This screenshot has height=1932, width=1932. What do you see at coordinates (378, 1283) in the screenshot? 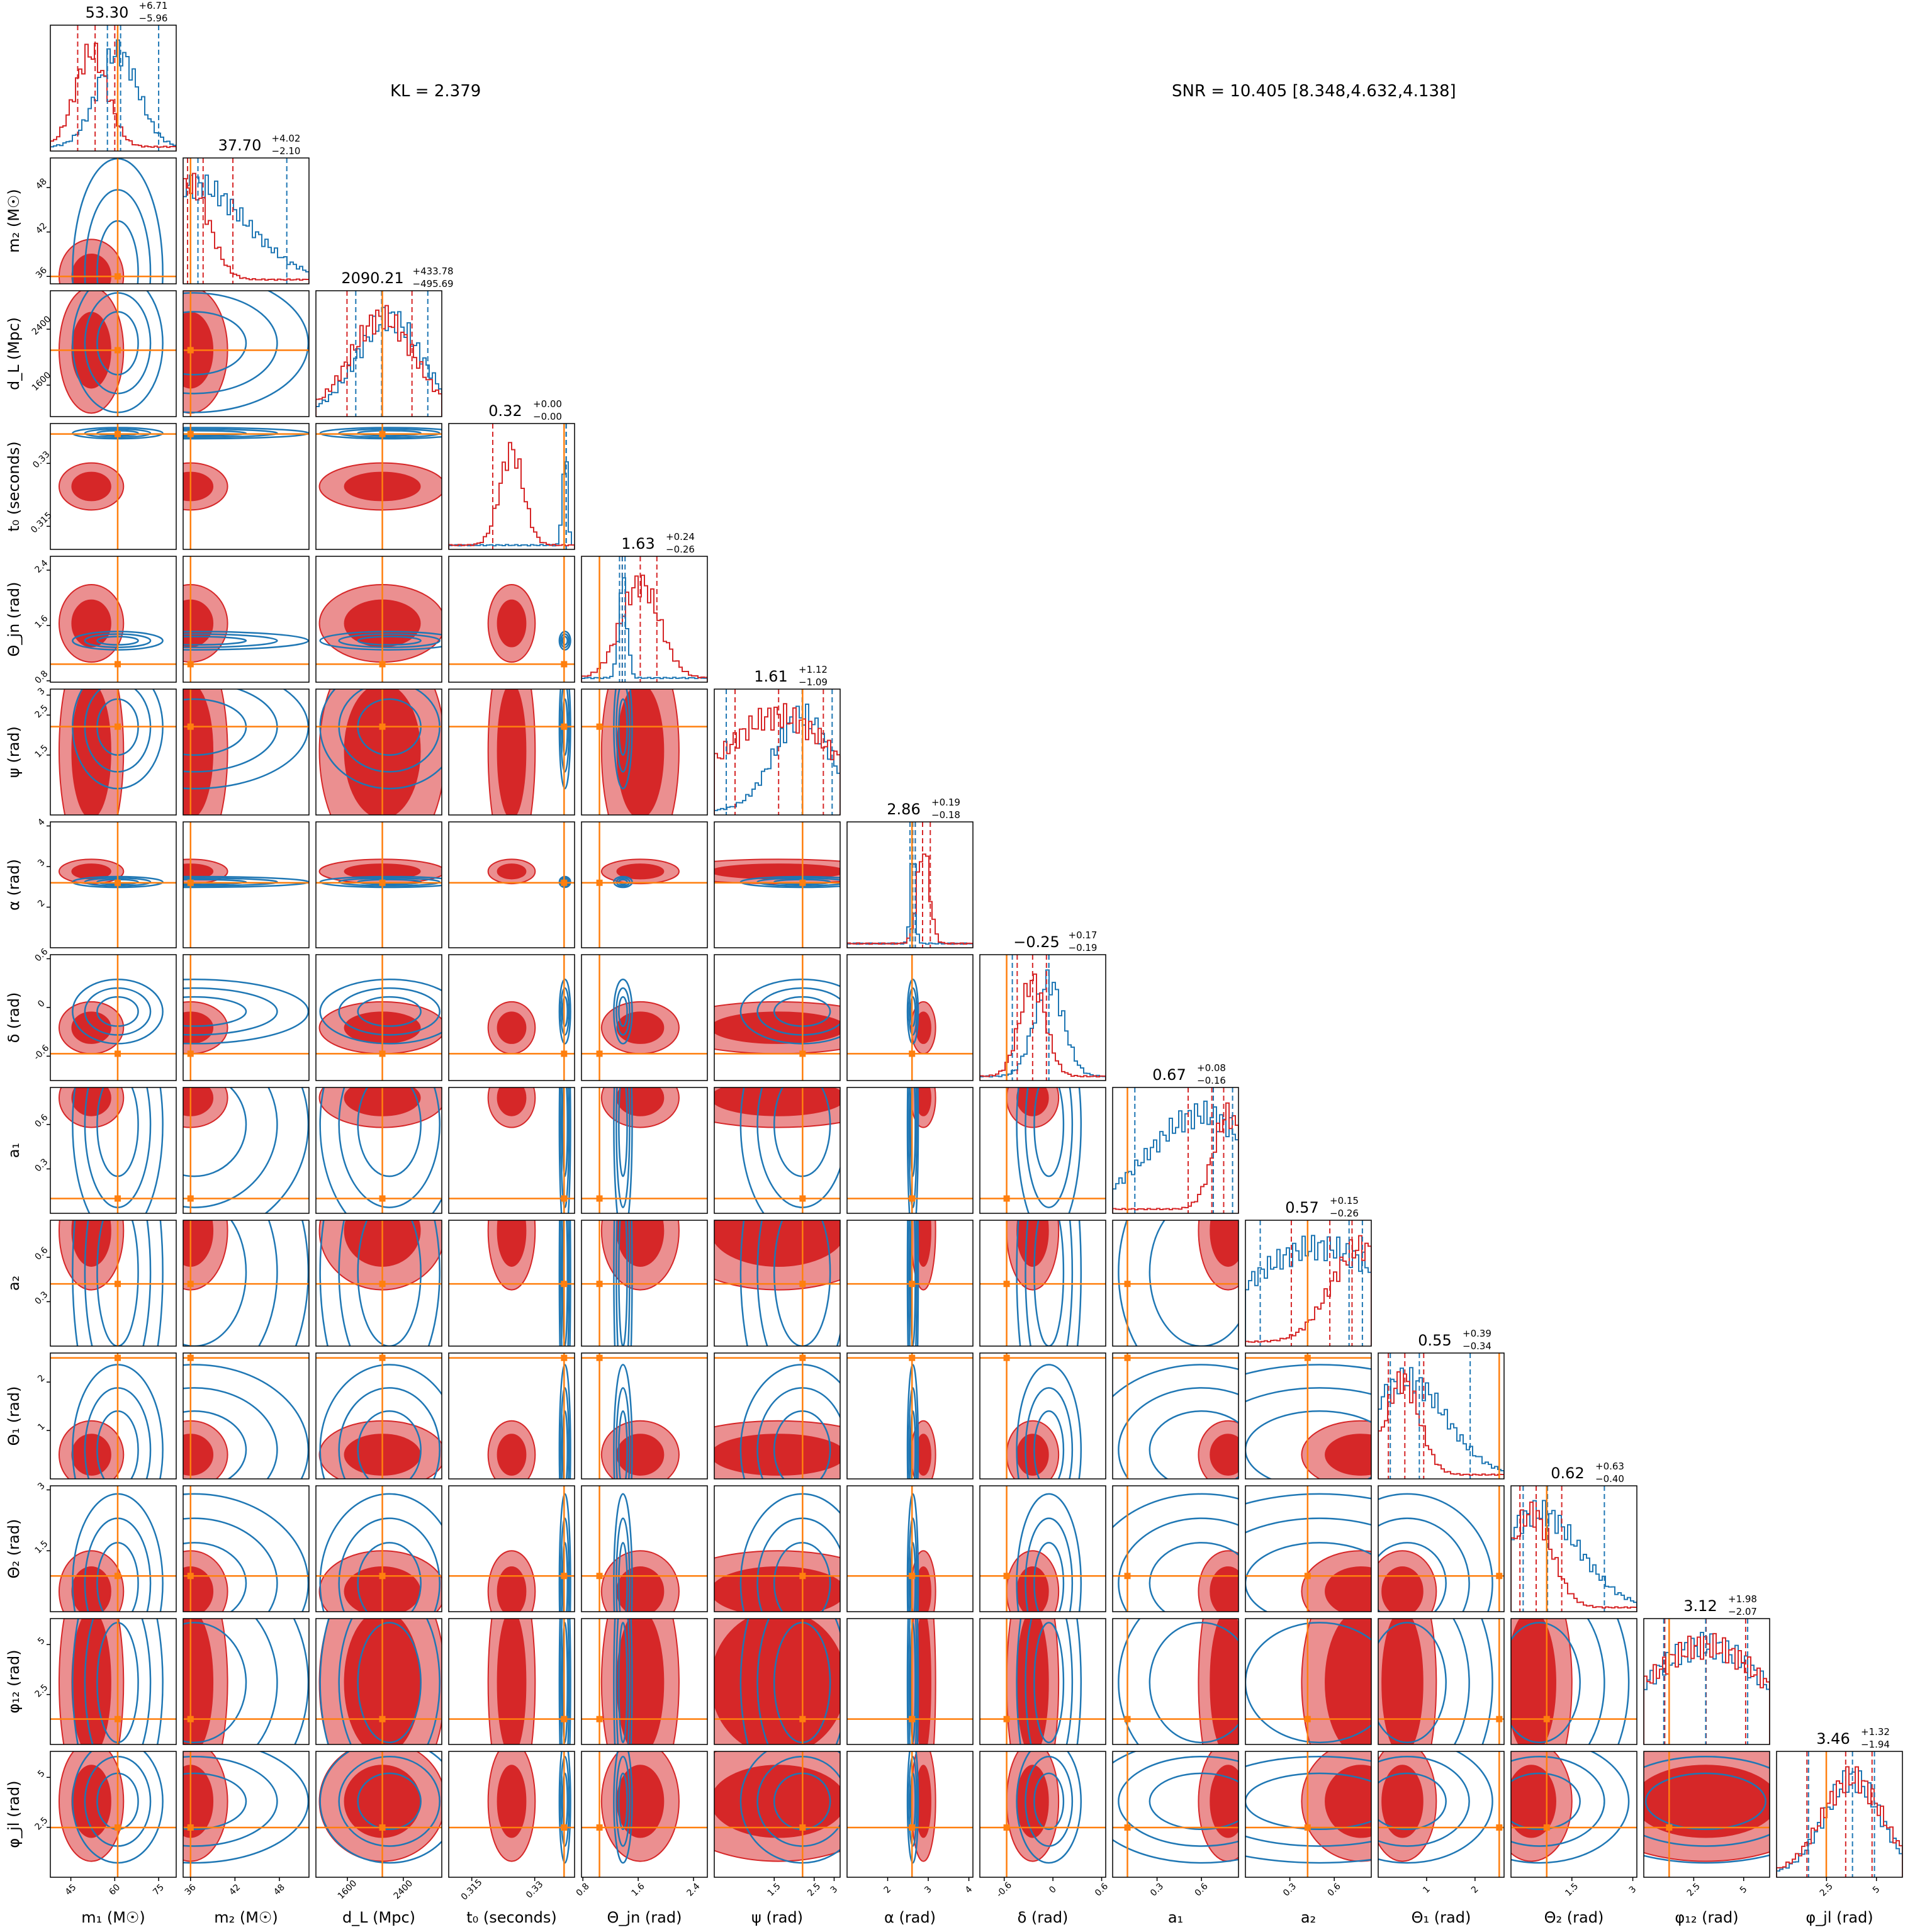
I see `panel-dL-a2` at bounding box center [378, 1283].